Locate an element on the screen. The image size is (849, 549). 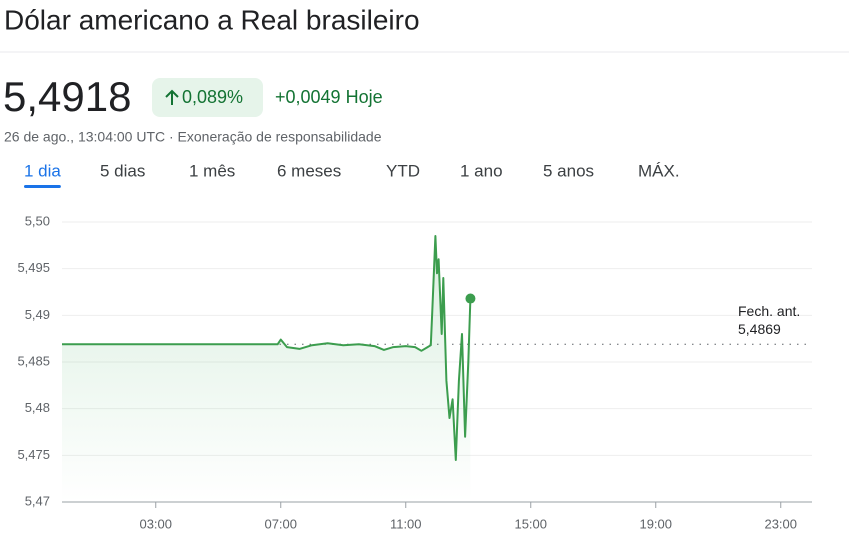
y-tick-label: 5,495 is located at coordinates (33, 267).